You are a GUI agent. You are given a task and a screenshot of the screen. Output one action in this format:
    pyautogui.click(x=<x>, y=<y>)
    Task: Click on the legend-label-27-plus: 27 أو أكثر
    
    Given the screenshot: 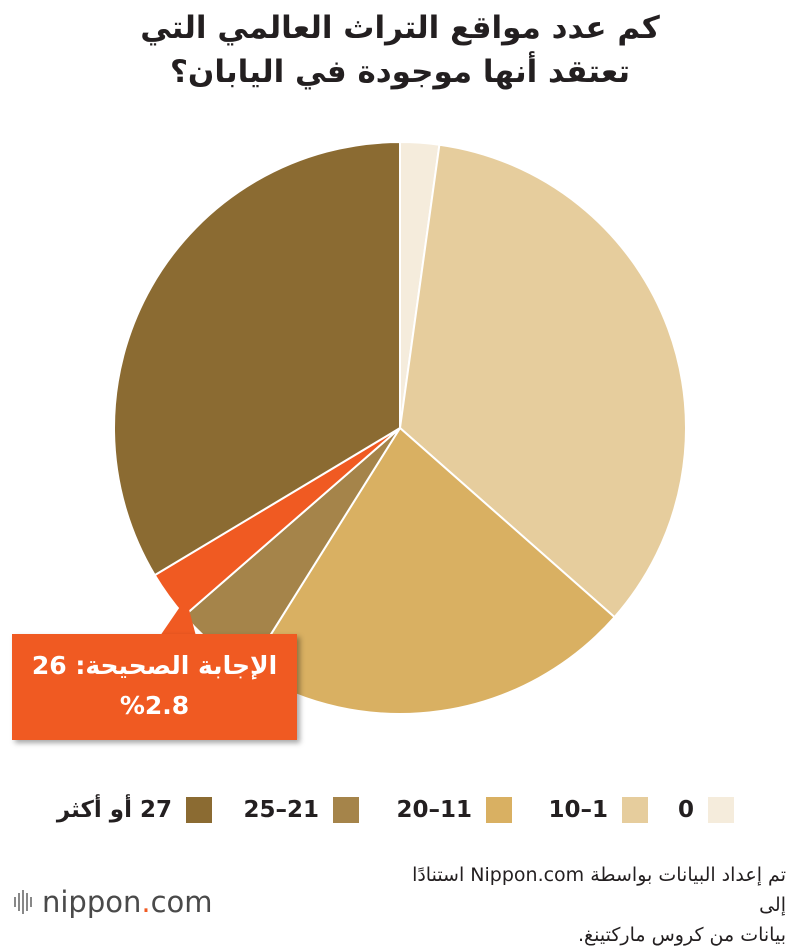 What is the action you would take?
    pyautogui.click(x=114, y=810)
    